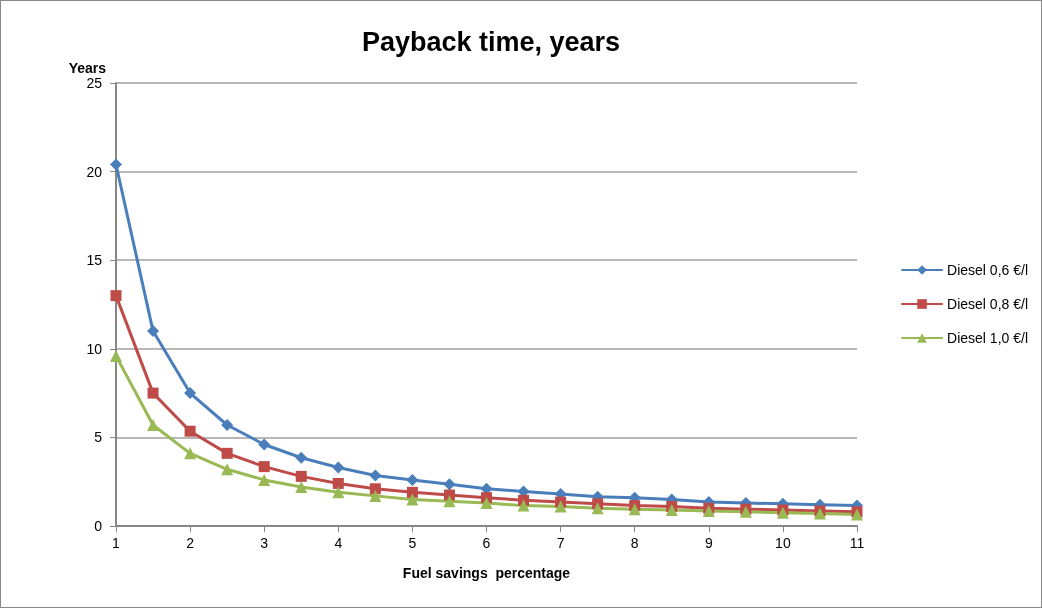  Describe the element at coordinates (486, 573) in the screenshot. I see `x-axis-title: Fuel savings percentage` at that location.